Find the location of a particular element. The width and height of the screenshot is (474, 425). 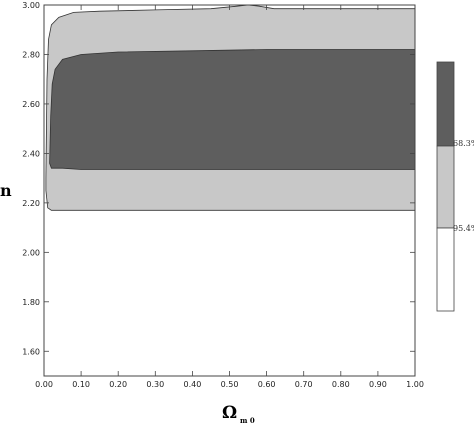

x-axis-label: Ω is located at coordinates (229, 413).